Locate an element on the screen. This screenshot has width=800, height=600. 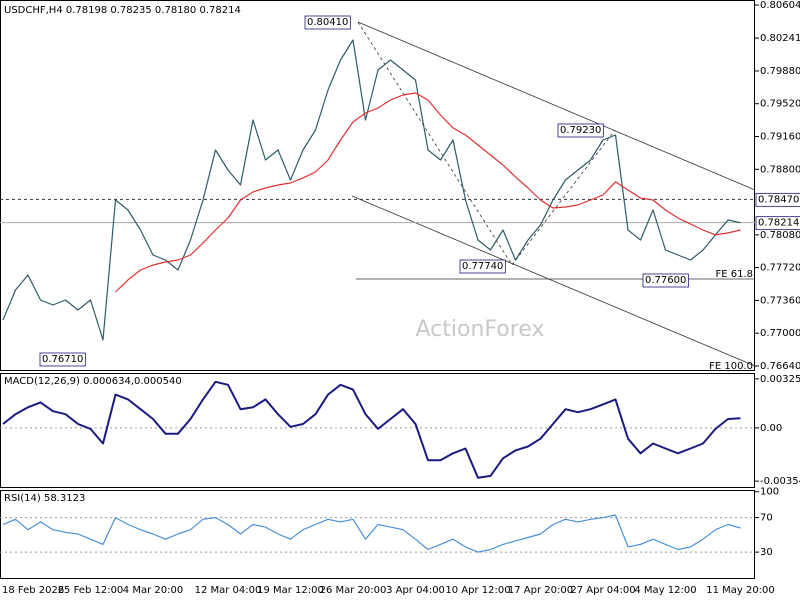
y-tick-label: 0.77000 is located at coordinates (780, 333).